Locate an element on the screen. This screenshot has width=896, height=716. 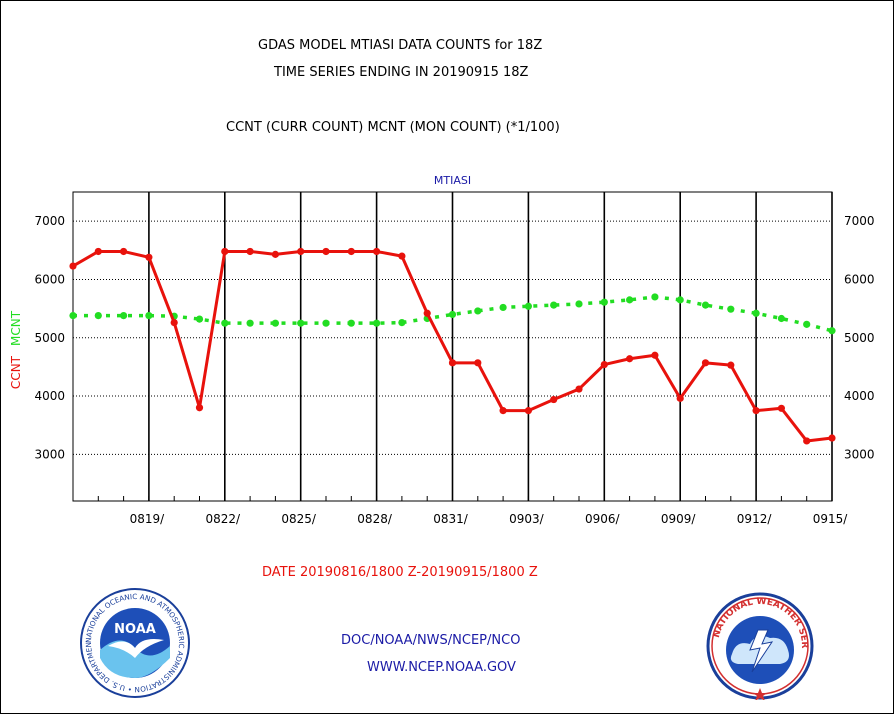
x-tick-label: 0912/ is located at coordinates (755, 519).